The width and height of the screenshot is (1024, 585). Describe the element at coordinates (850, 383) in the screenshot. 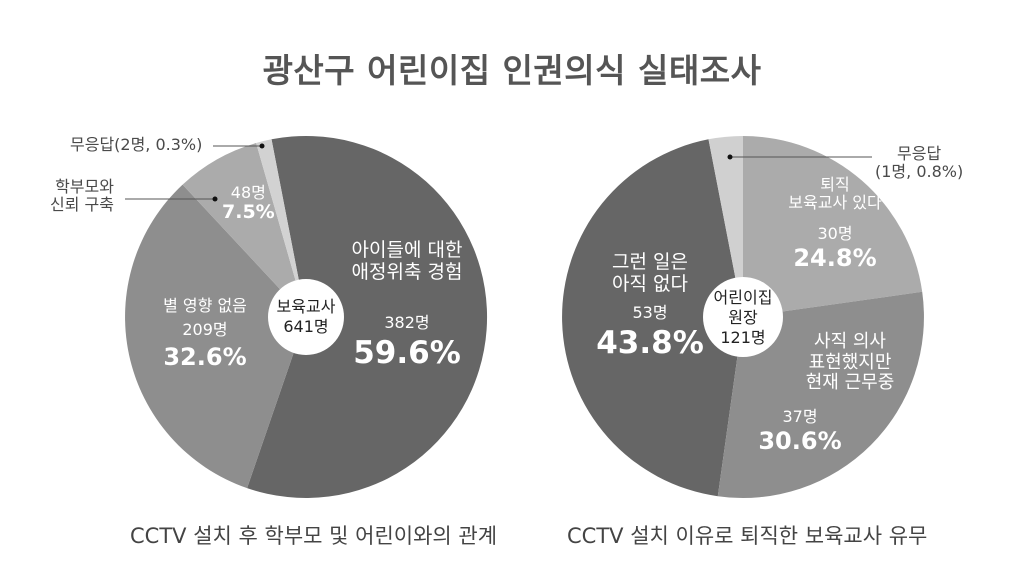

I see `intent-label-line3: 현재 근무중` at that location.